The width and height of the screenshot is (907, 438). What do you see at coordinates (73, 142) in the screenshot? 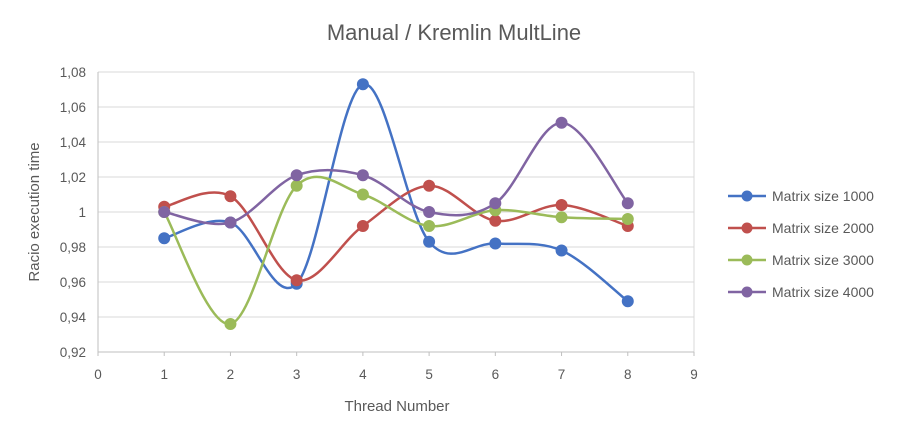
I see `y-tick-label: 1,04` at bounding box center [73, 142].